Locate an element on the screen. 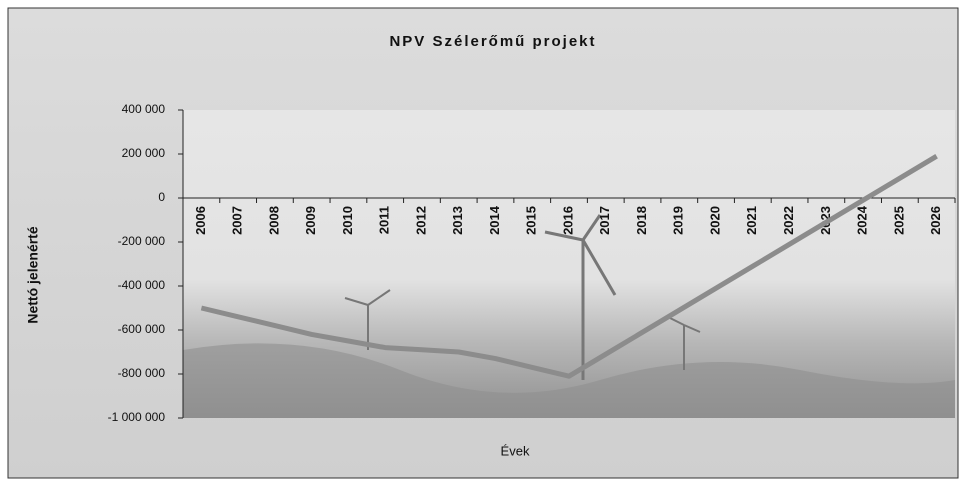  x-tick-label: 2008 is located at coordinates (273, 220).